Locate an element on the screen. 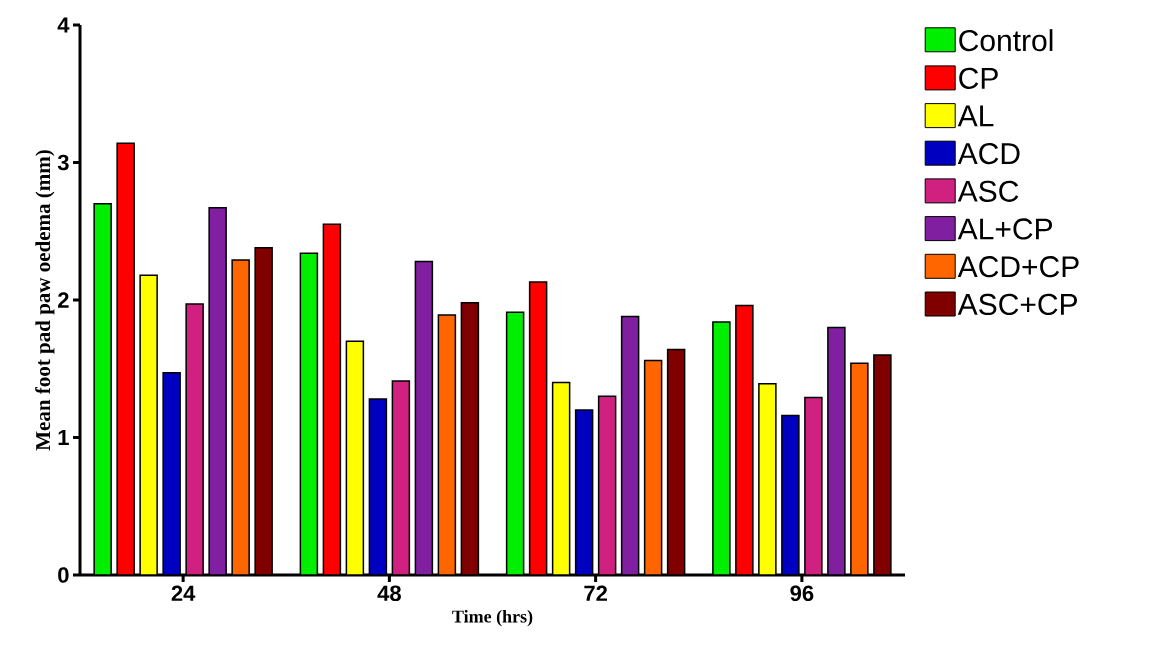 The width and height of the screenshot is (1157, 659). y-axis-title: Mean foot pad paw oedema (mm) is located at coordinates (45, 300).